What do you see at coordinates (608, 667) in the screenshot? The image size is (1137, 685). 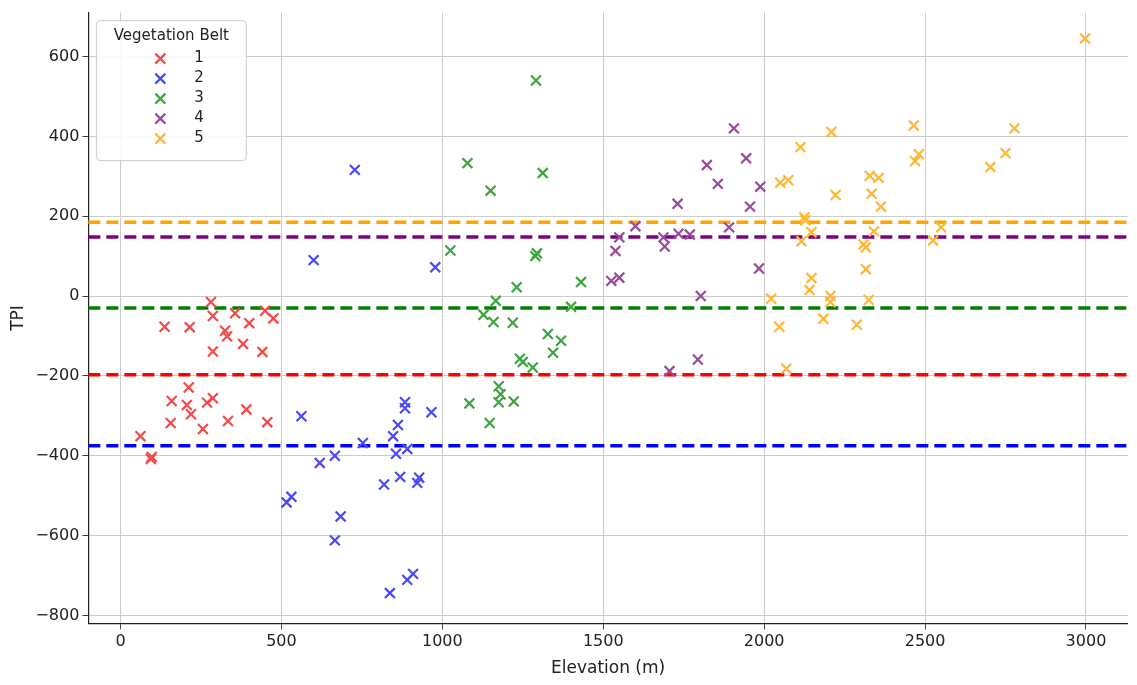 I see `x-axis-title: Elevation (m)` at bounding box center [608, 667].